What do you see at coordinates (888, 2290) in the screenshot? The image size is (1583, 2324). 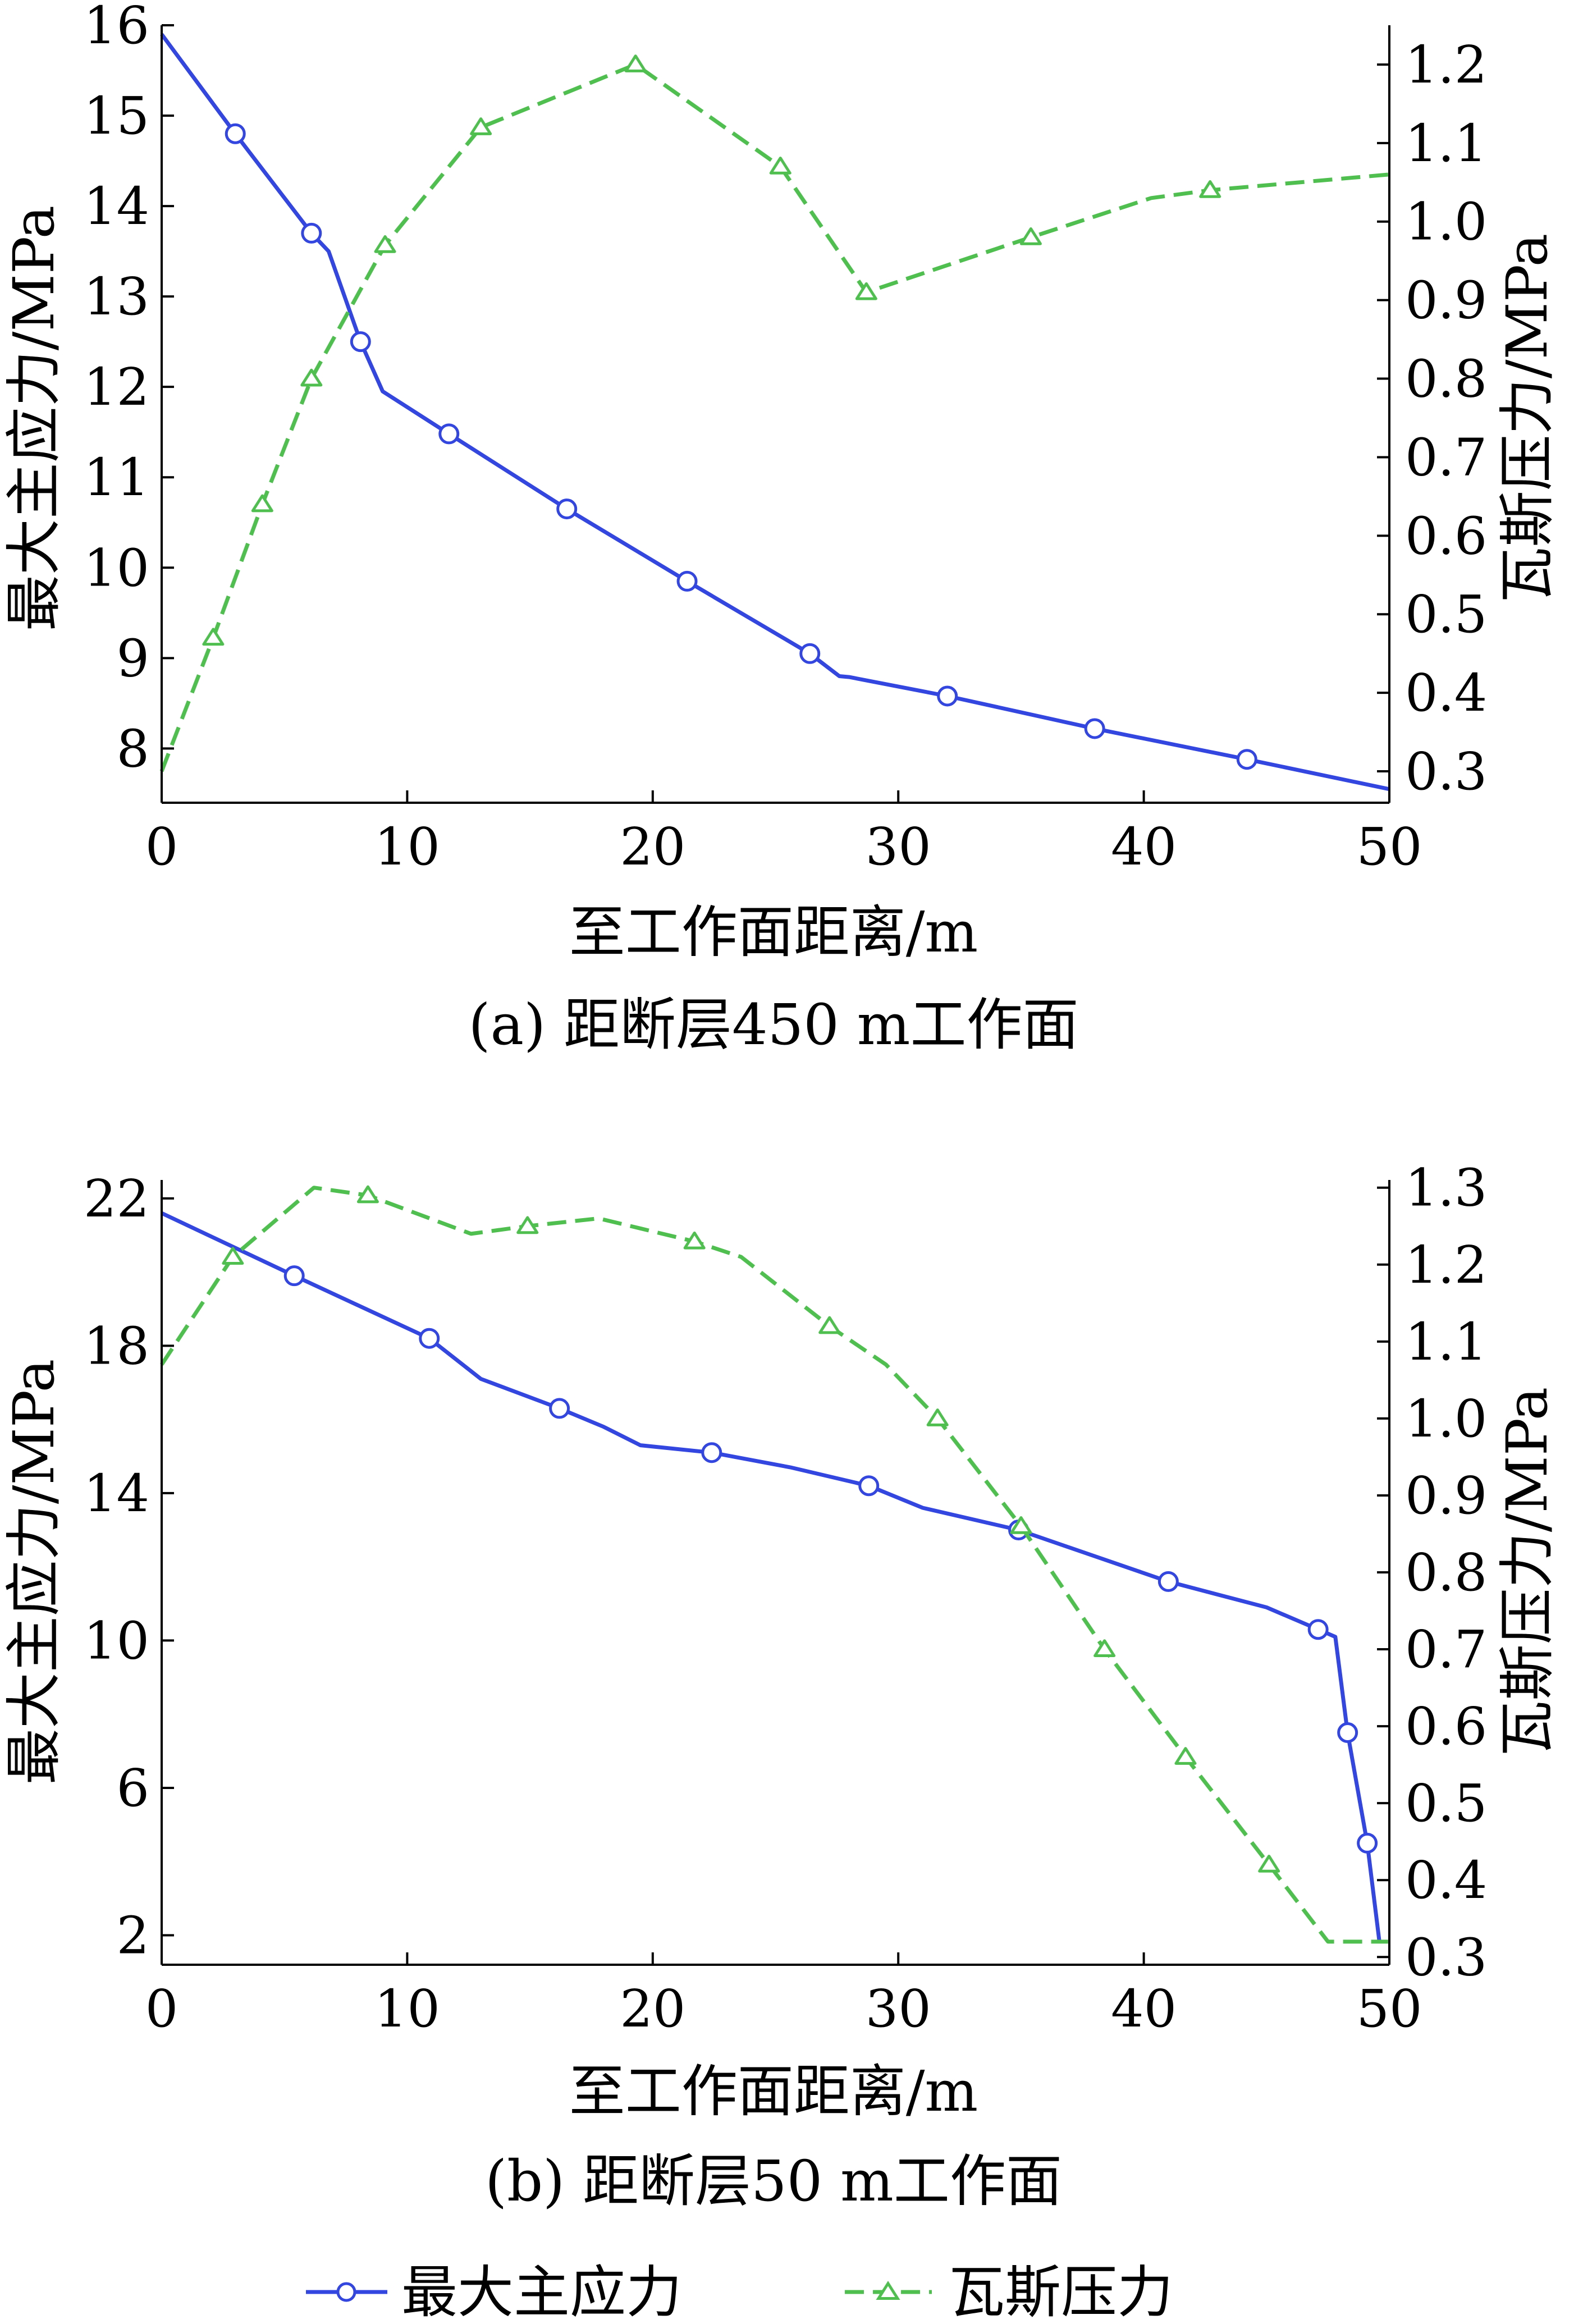 I see `legend-gas-marker` at bounding box center [888, 2290].